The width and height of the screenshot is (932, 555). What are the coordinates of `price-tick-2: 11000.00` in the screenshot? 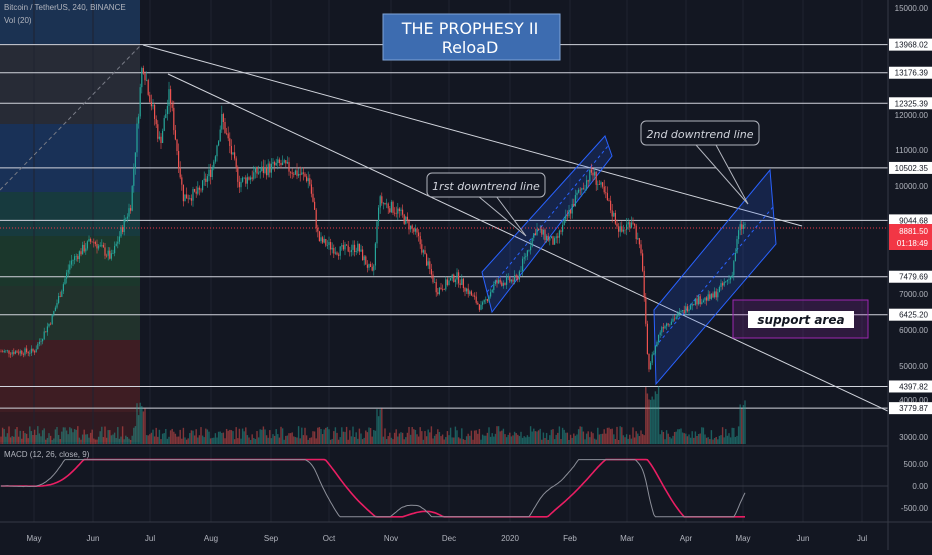 It's located at (911, 150).